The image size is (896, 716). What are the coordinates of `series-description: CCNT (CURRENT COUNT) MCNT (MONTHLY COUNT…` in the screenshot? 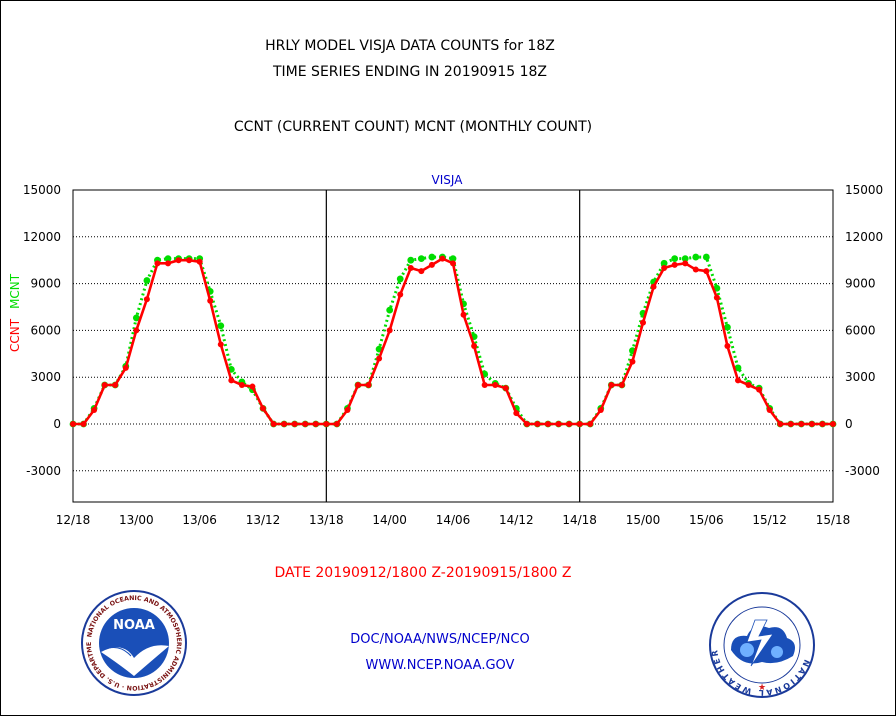 It's located at (413, 127).